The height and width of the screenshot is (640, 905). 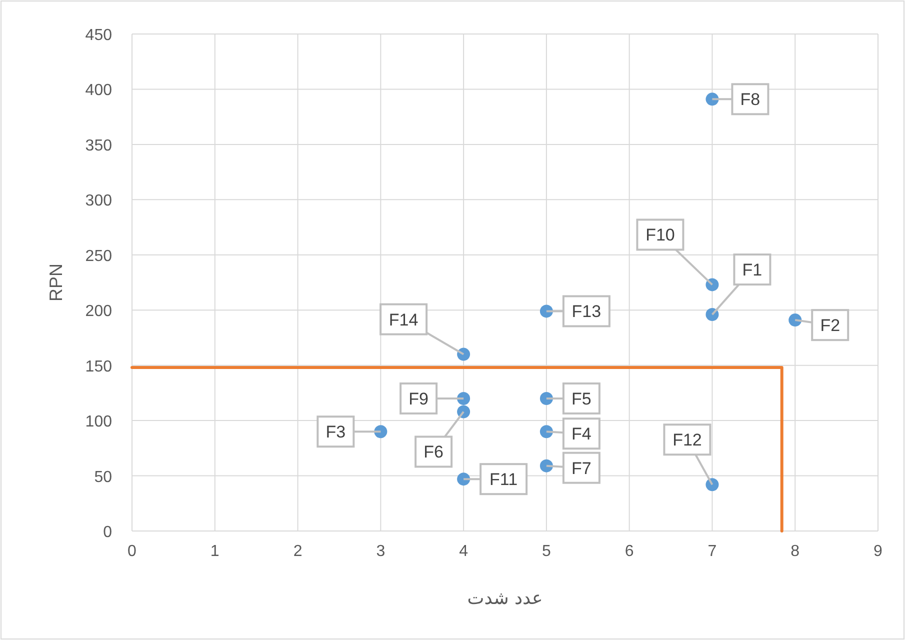 What do you see at coordinates (132, 551) in the screenshot?
I see `x-tick-label: 0` at bounding box center [132, 551].